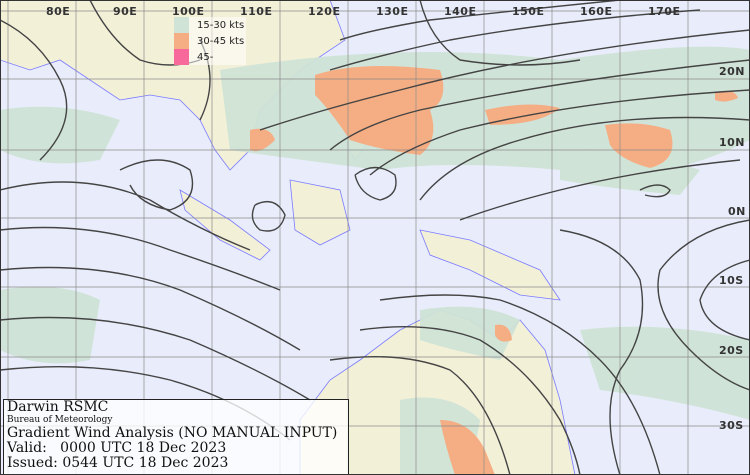  I want to click on lon-label: 140E, so click(460, 11).